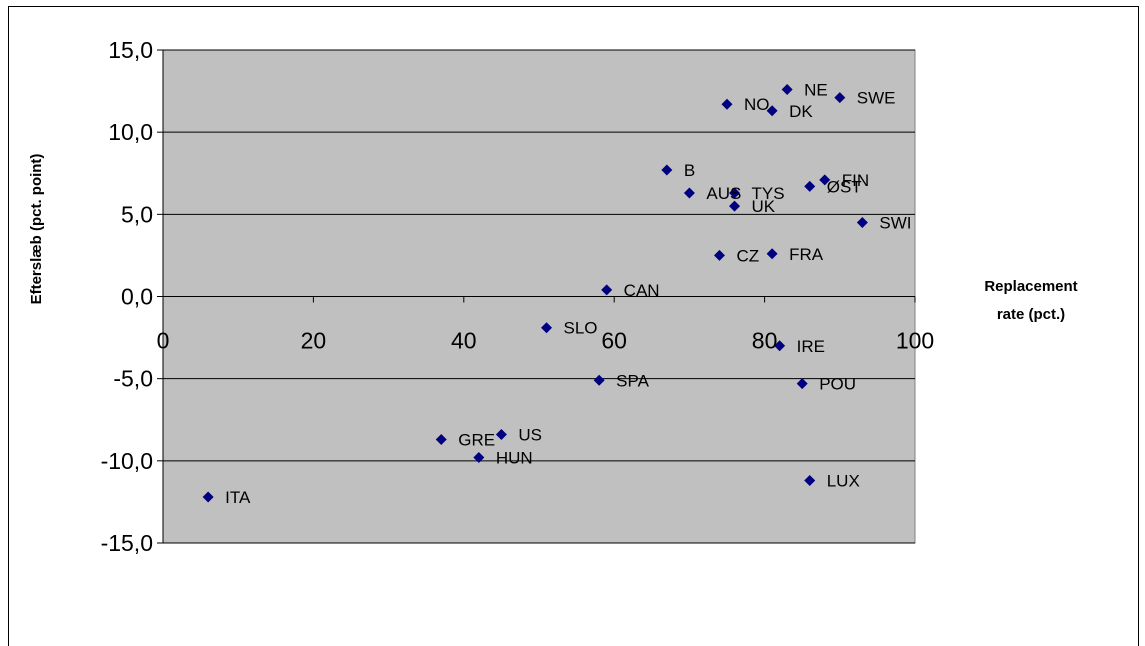 The height and width of the screenshot is (646, 1145). I want to click on point-label: SPA, so click(632, 380).